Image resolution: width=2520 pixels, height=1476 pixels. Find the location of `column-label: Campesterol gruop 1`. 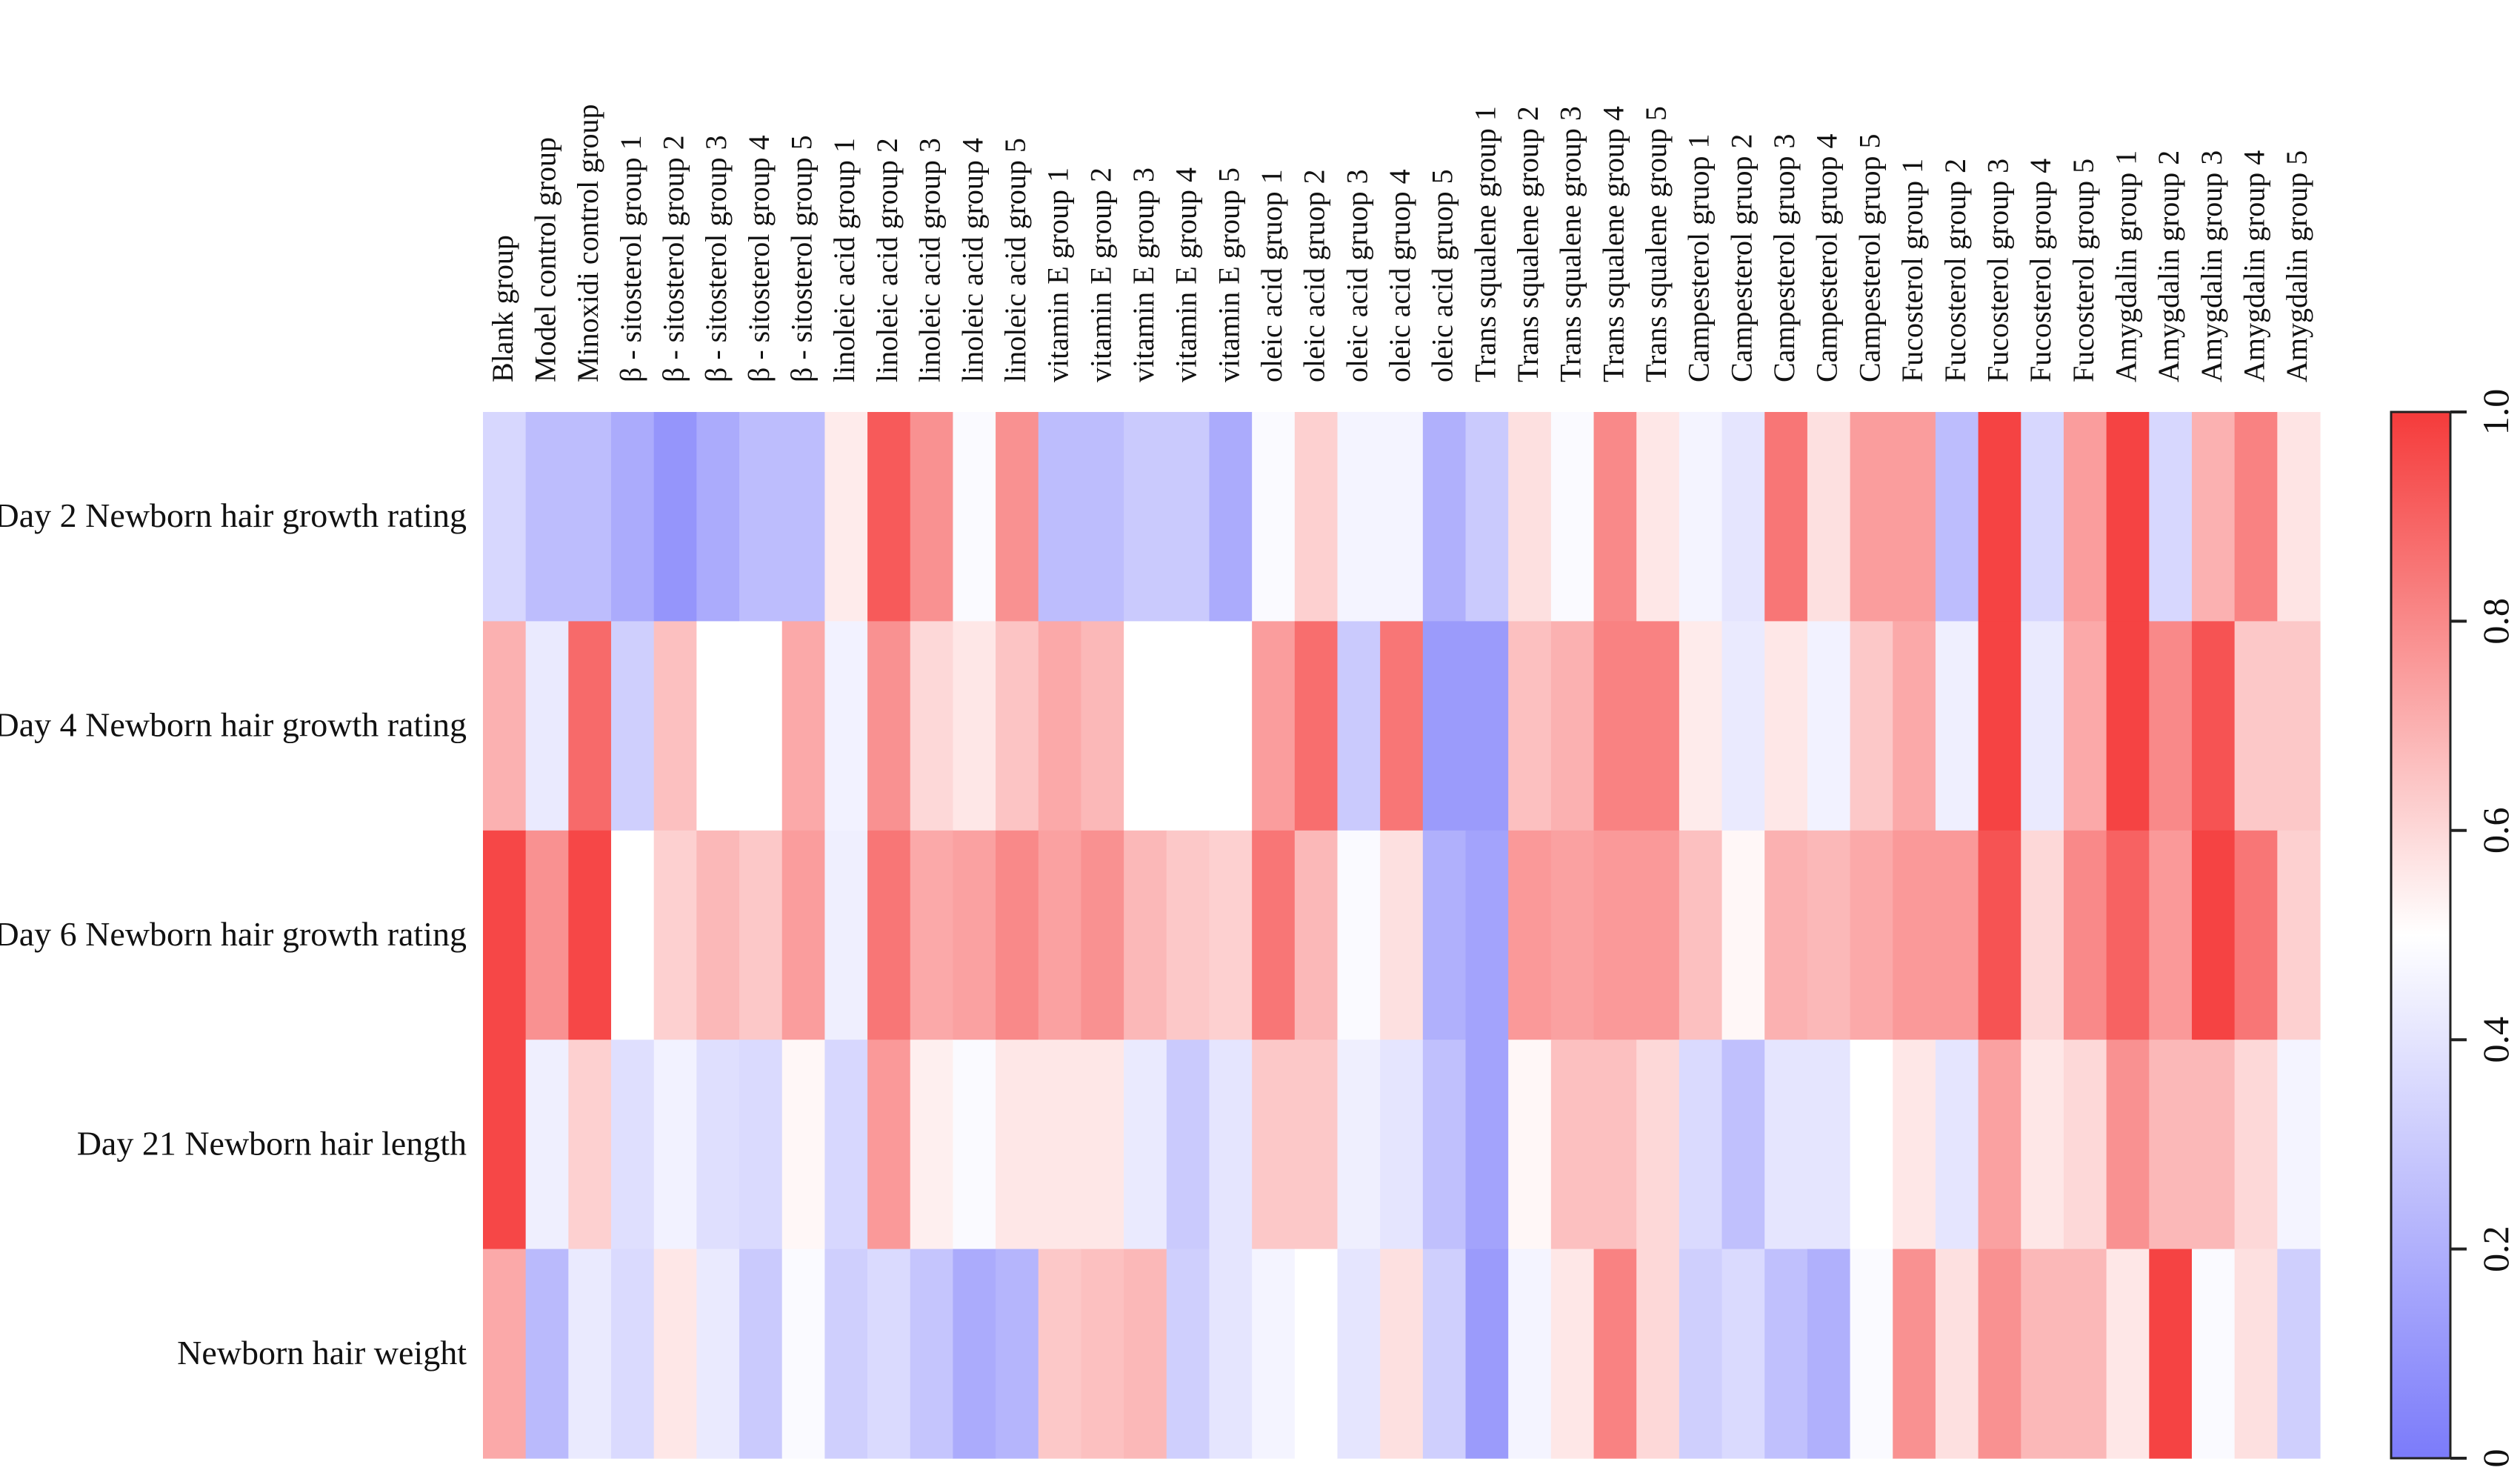

column-label: Campesterol gruop 1 is located at coordinates (1699, 258).